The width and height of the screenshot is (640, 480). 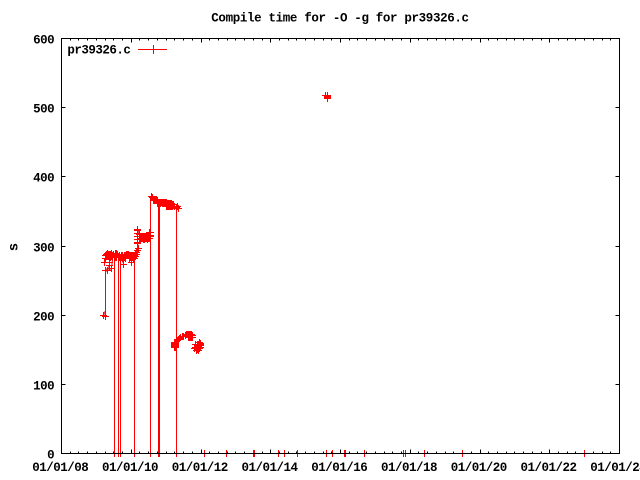 I want to click on svg-text: 01/01/10, so click(x=130, y=468).